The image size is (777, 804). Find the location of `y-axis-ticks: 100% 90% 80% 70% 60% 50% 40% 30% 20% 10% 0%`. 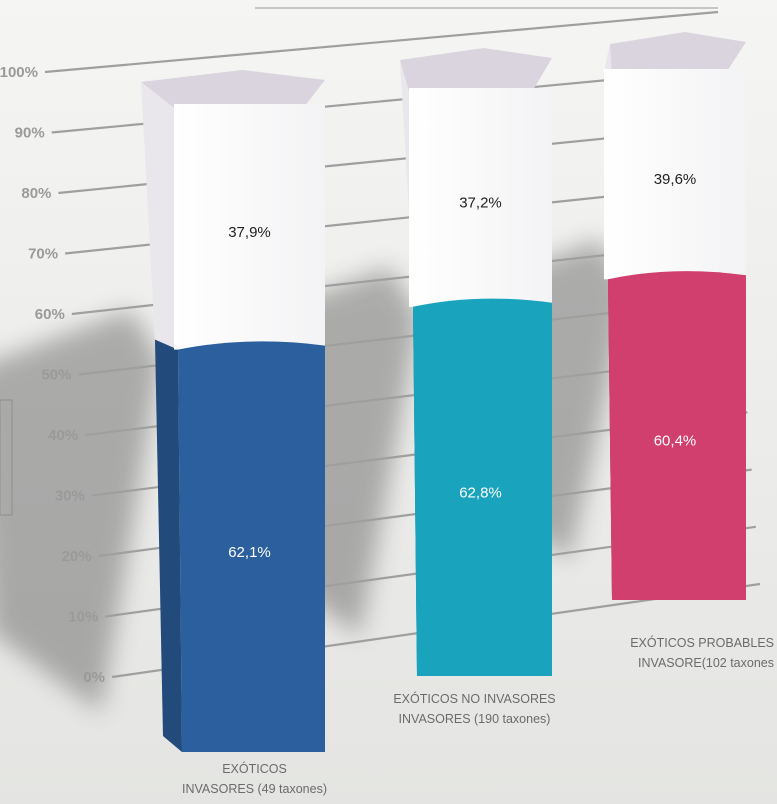

y-axis-ticks: 100% 90% 80% 70% 60% 50% 40% 30% 20% 10% 0% is located at coordinates (52, 375).